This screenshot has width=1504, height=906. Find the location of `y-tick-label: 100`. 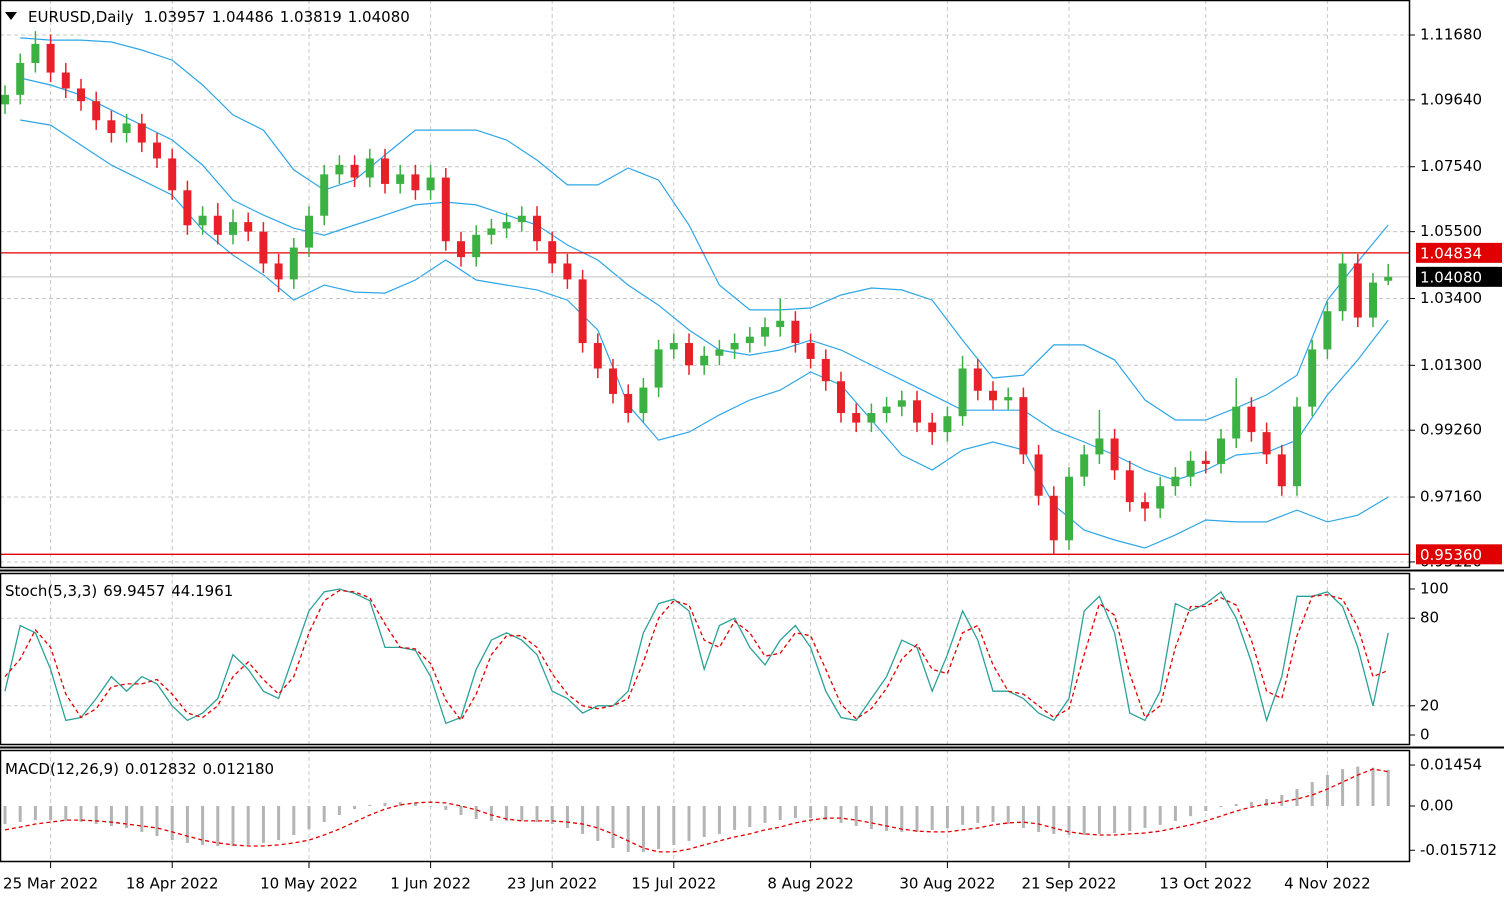

y-tick-label: 100 is located at coordinates (1434, 589).